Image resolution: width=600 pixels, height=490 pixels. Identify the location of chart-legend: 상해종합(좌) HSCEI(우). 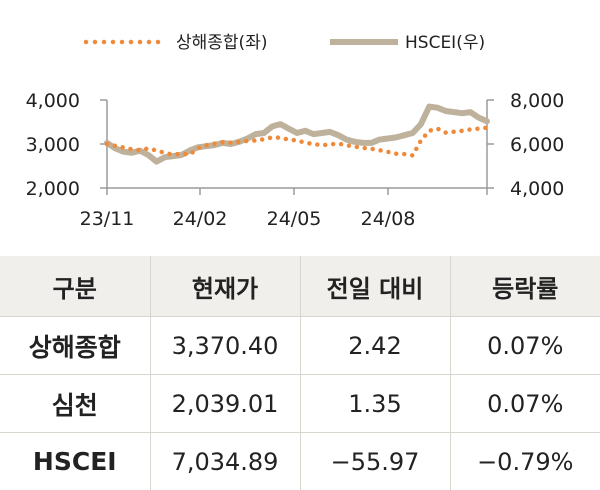
(285, 43).